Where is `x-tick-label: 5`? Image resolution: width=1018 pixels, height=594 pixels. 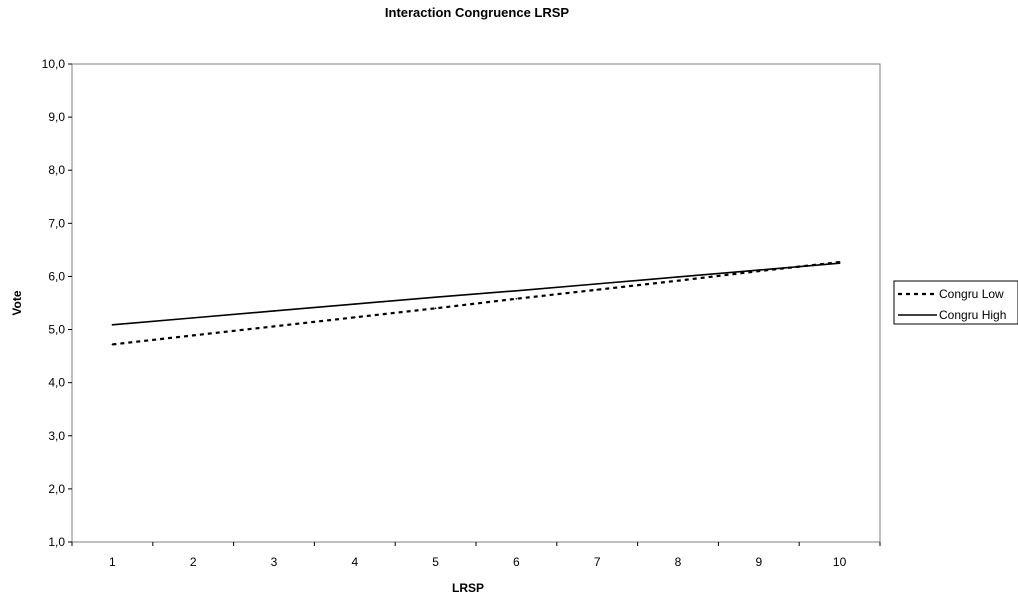 x-tick-label: 5 is located at coordinates (435, 562).